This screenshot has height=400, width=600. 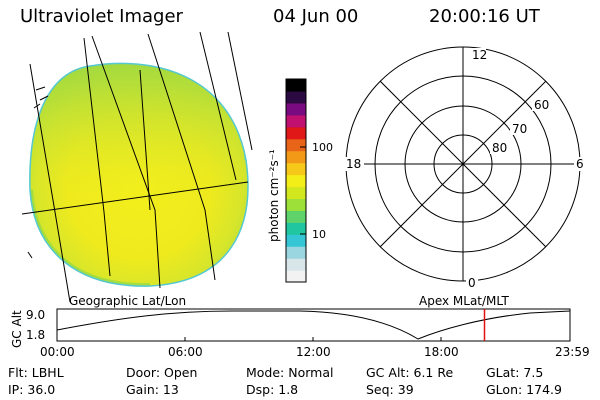 What do you see at coordinates (410, 372) in the screenshot?
I see `gc-alt-info: GC Alt: 6.1 Re` at bounding box center [410, 372].